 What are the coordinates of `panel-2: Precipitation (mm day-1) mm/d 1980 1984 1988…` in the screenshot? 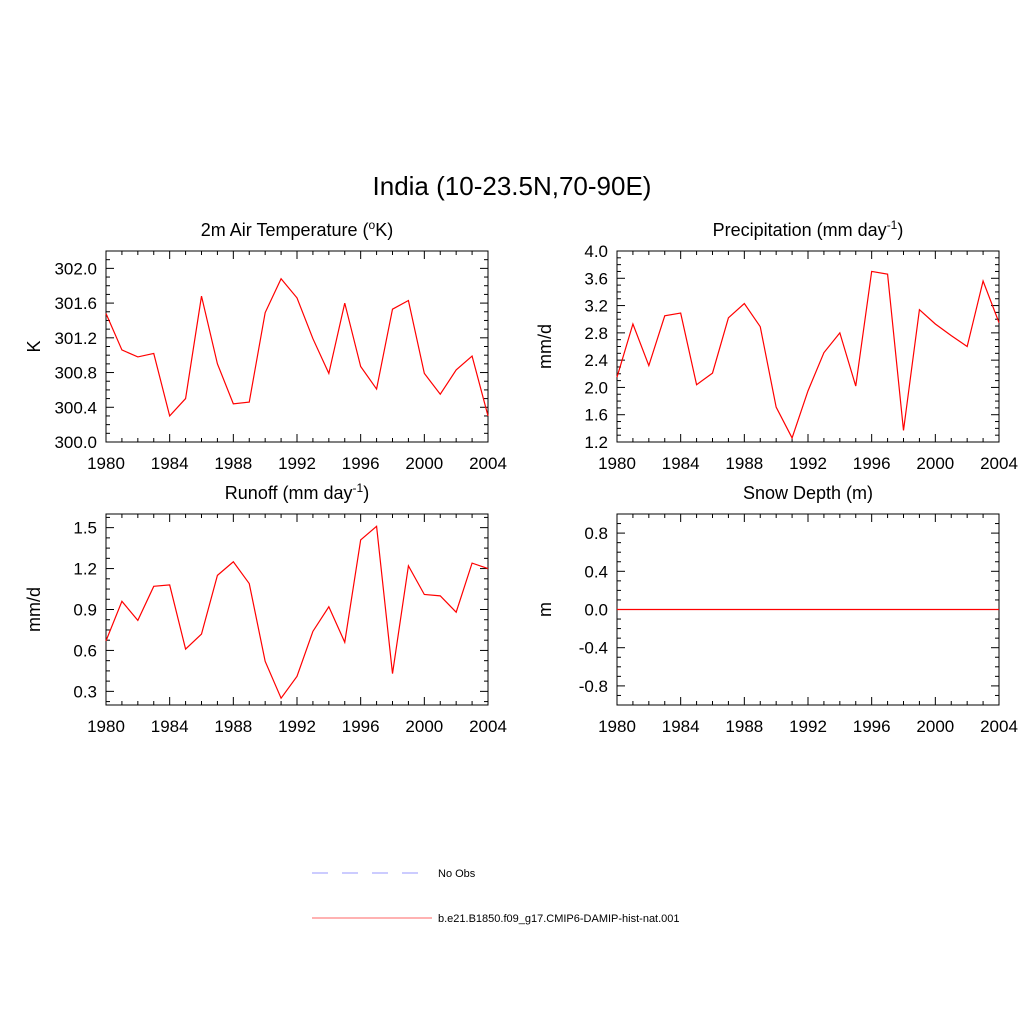 It's located at (776, 345).